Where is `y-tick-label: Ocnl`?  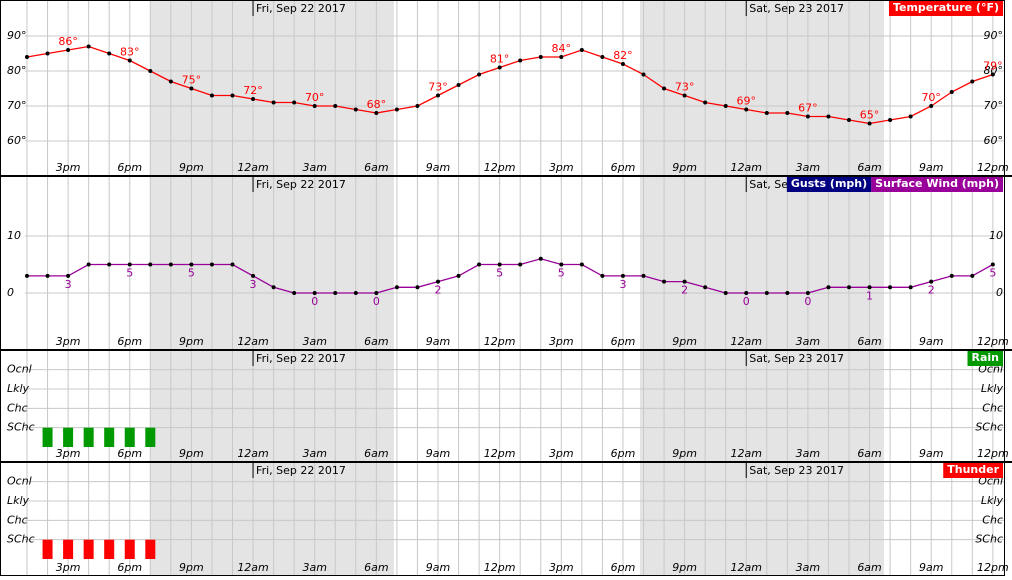 y-tick-label: Ocnl is located at coordinates (19, 369).